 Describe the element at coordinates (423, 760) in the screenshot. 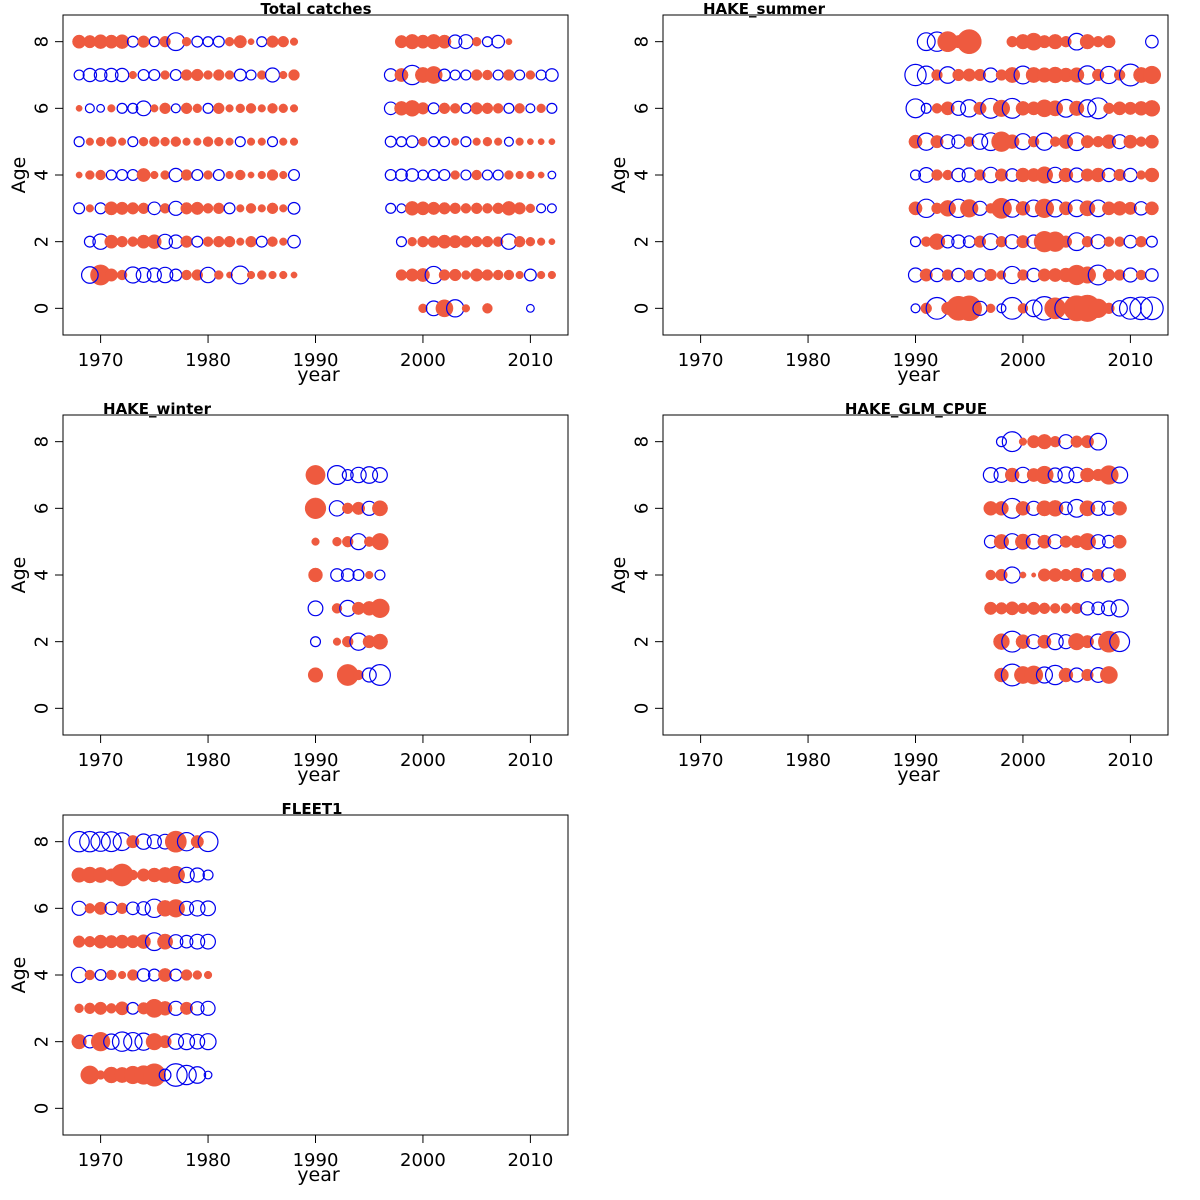

I see `x-tick-label: 2000` at that location.